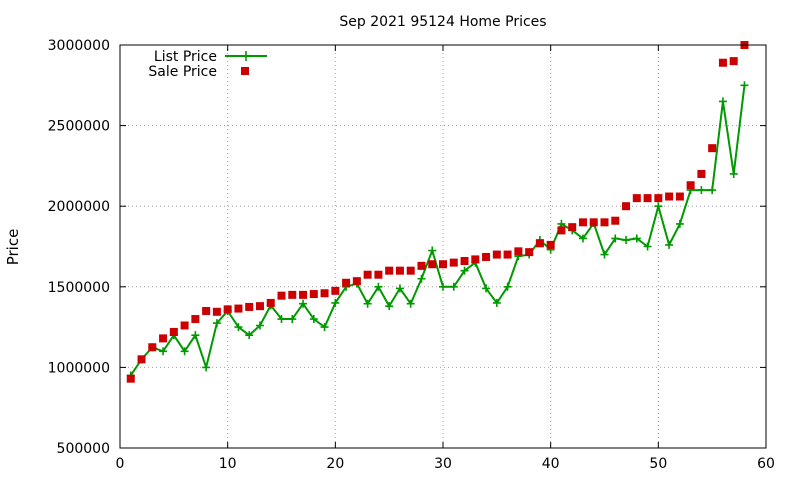 Image resolution: width=800 pixels, height=480 pixels. What do you see at coordinates (245, 71) in the screenshot?
I see `legend-marker-sale-price` at bounding box center [245, 71].